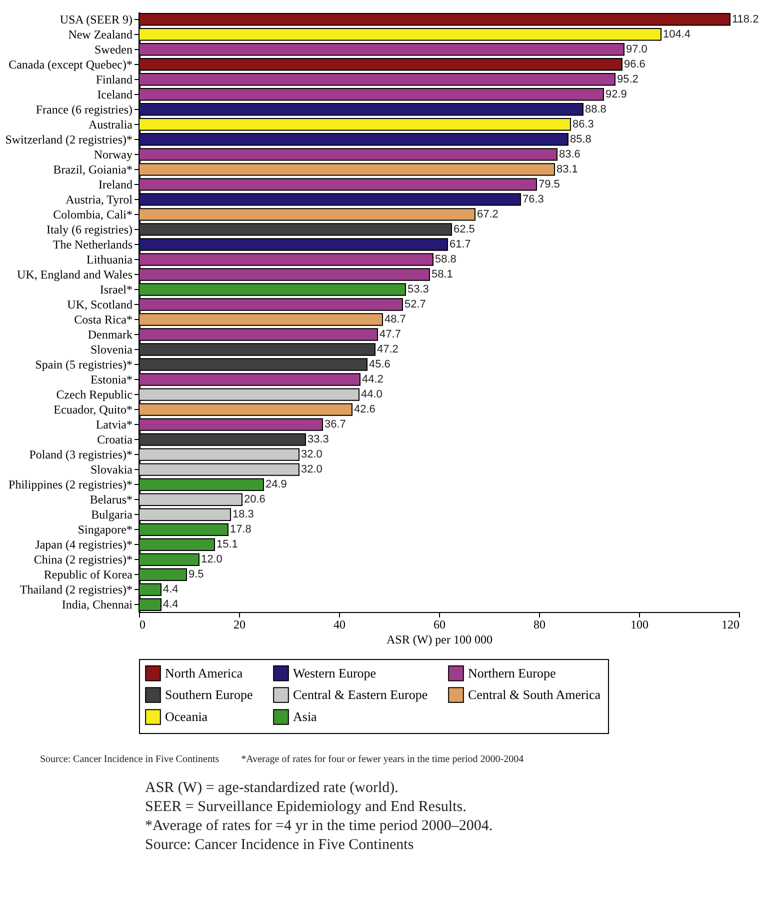  Describe the element at coordinates (111, 124) in the screenshot. I see `y-tick-label: Australia` at that location.